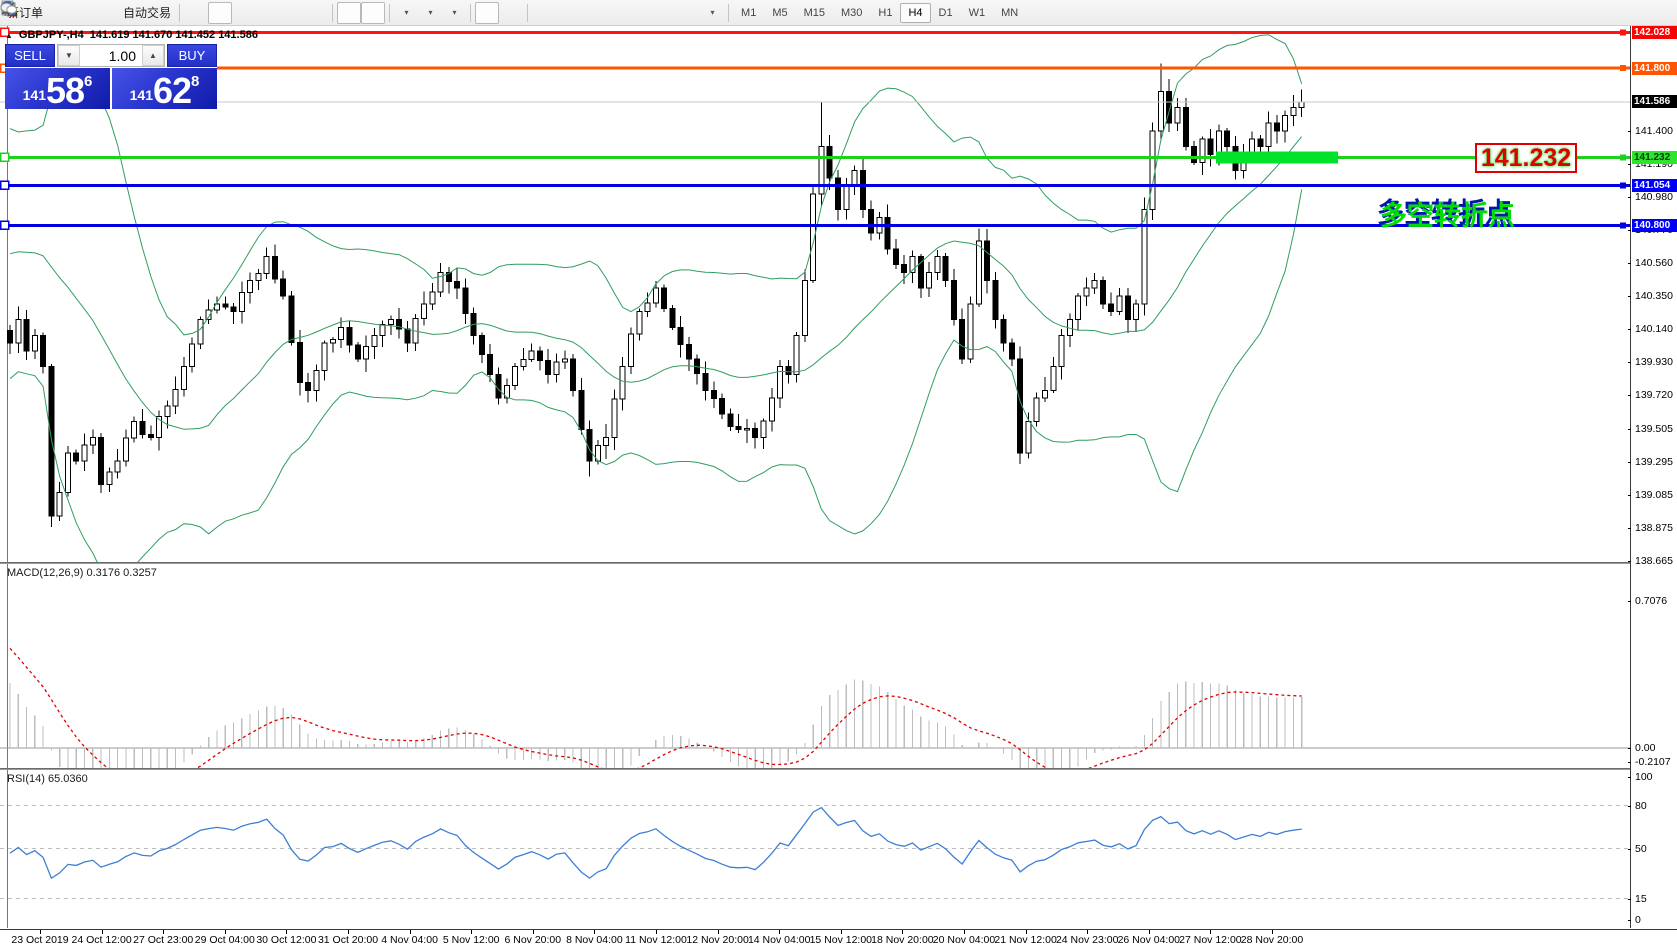 The image size is (1677, 948). Describe the element at coordinates (192, 55) in the screenshot. I see `buy-button: BUY` at that location.